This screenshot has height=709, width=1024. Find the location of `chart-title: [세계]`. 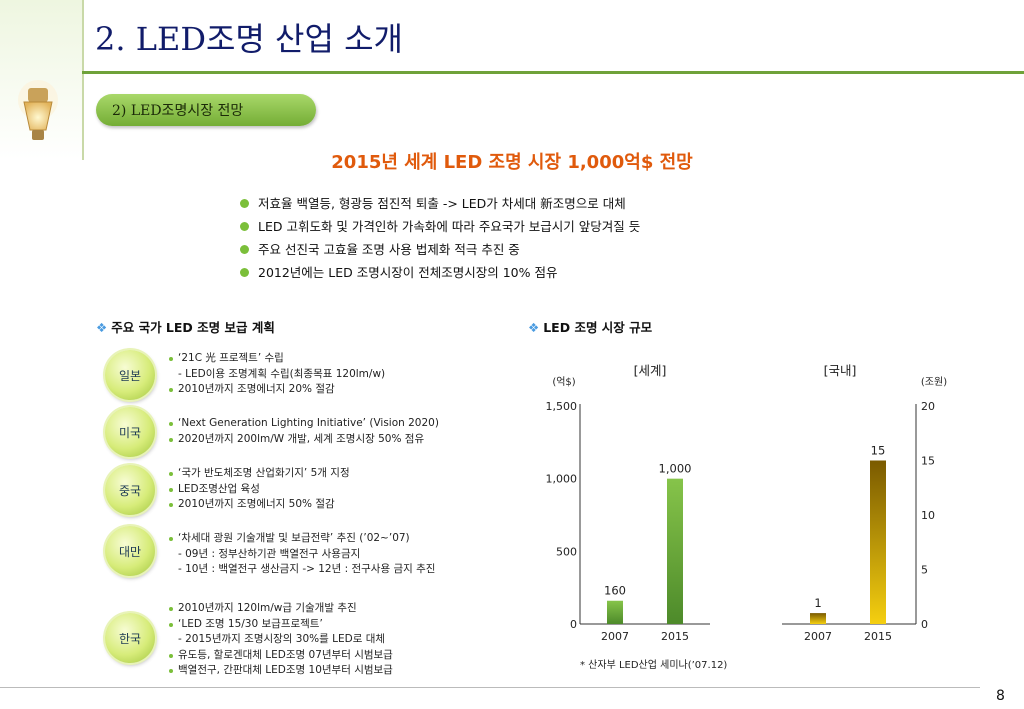

chart-title: [세계] is located at coordinates (650, 370).